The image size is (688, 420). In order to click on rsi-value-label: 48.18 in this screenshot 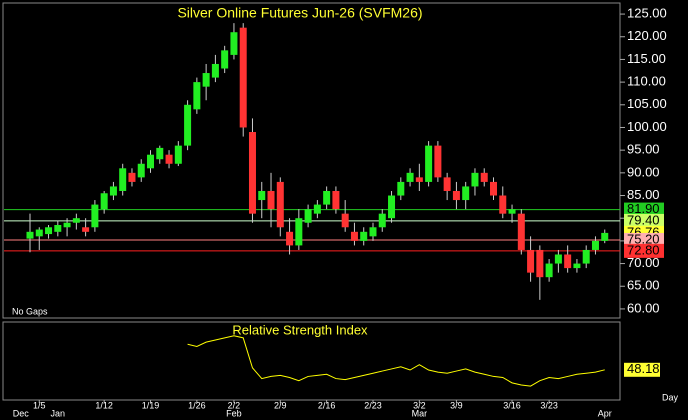, I will do `click(643, 368)`.